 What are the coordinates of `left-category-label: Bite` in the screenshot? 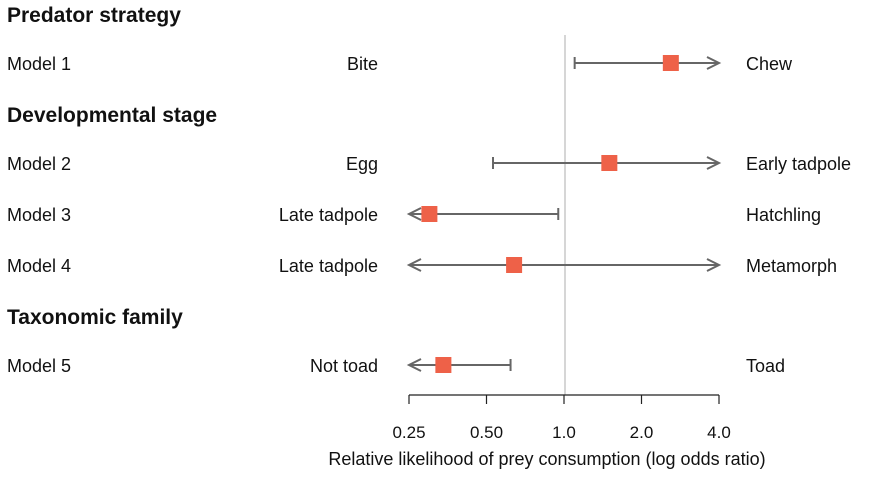 It's located at (362, 64).